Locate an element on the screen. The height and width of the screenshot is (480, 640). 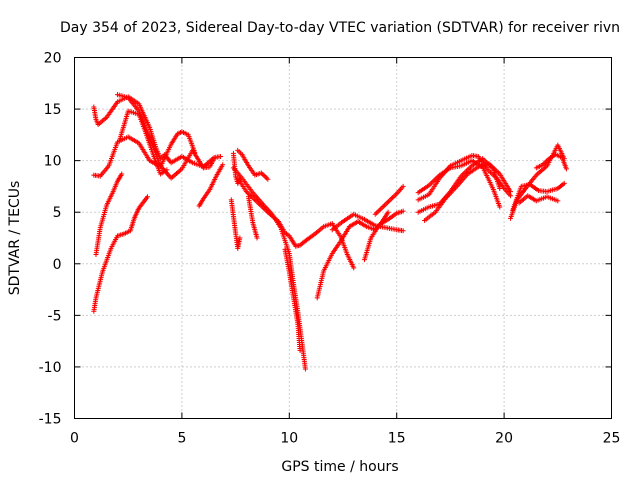
y-axis-label: SDTVAR / TECUs is located at coordinates (15, 238).